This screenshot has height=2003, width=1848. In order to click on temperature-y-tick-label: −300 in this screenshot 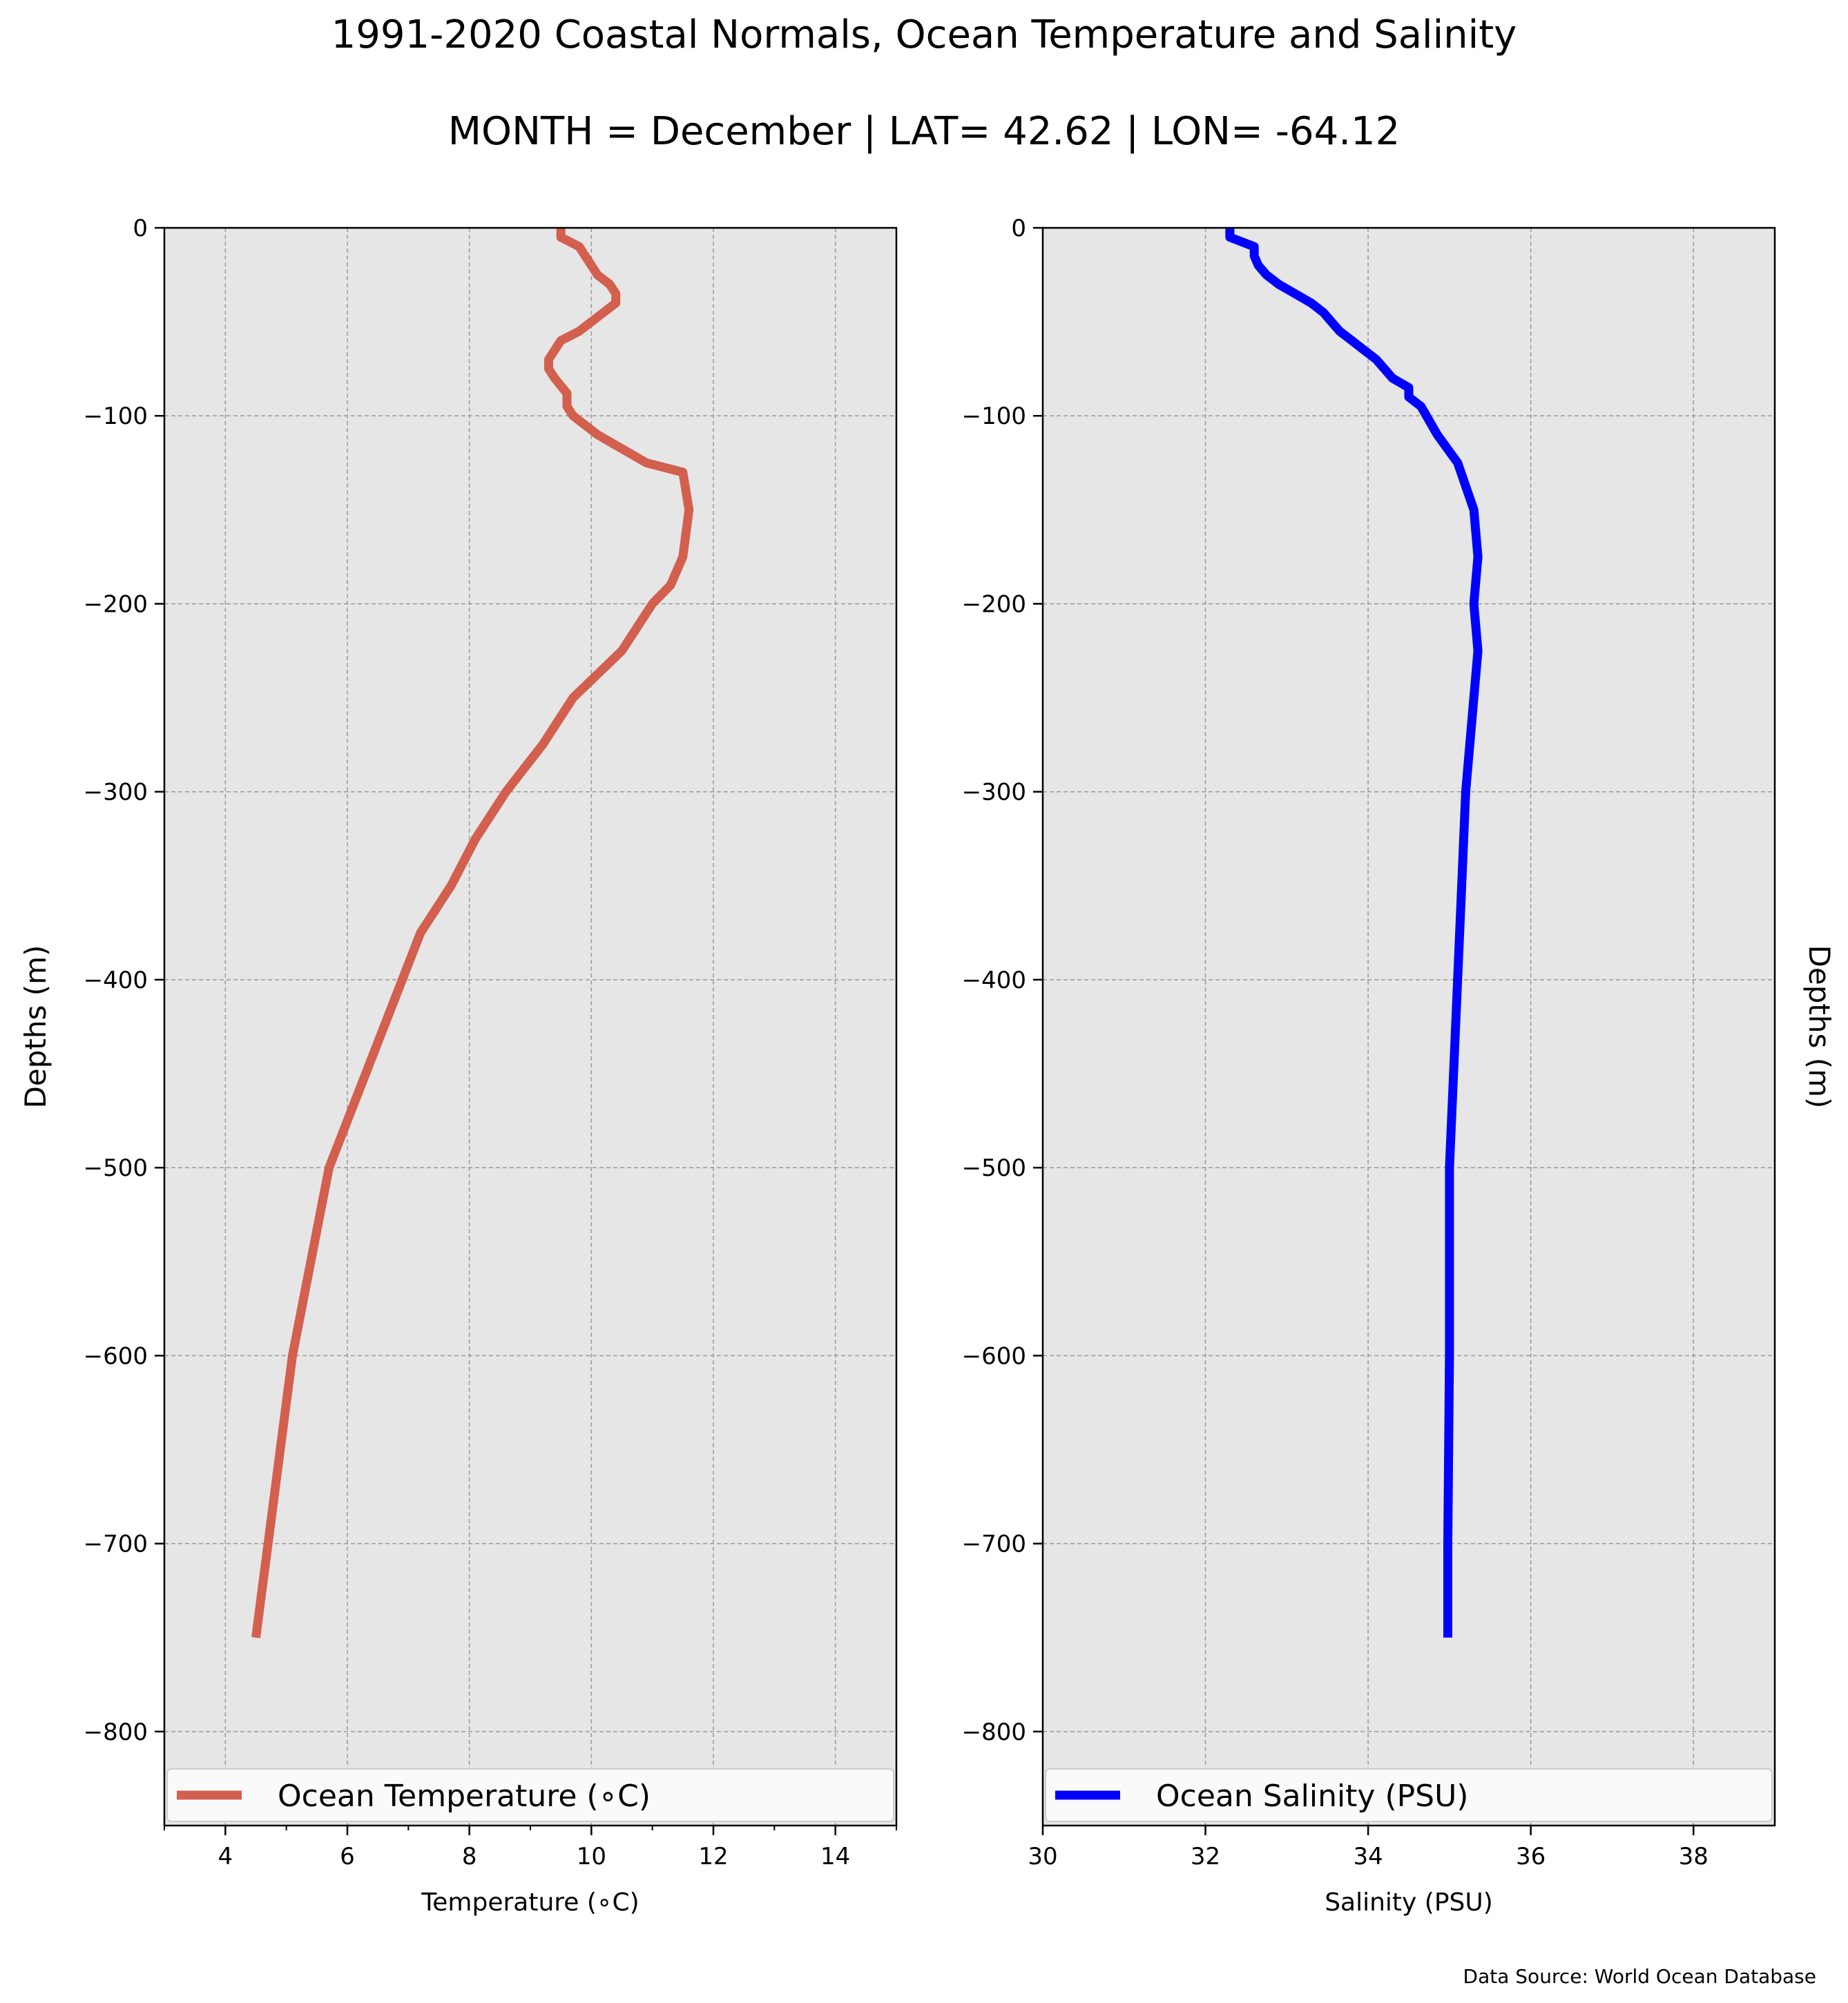, I will do `click(116, 793)`.